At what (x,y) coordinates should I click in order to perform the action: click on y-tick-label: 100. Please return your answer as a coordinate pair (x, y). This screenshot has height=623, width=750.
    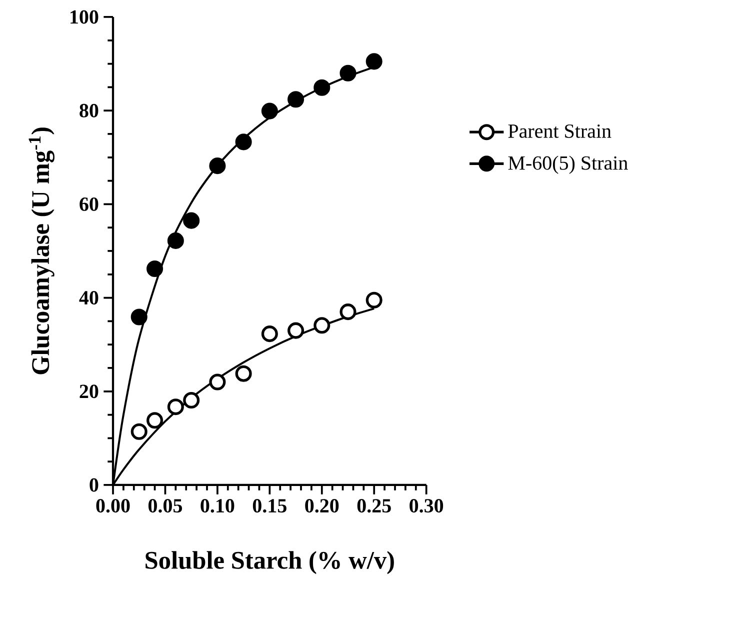
    Looking at the image, I should click on (84, 17).